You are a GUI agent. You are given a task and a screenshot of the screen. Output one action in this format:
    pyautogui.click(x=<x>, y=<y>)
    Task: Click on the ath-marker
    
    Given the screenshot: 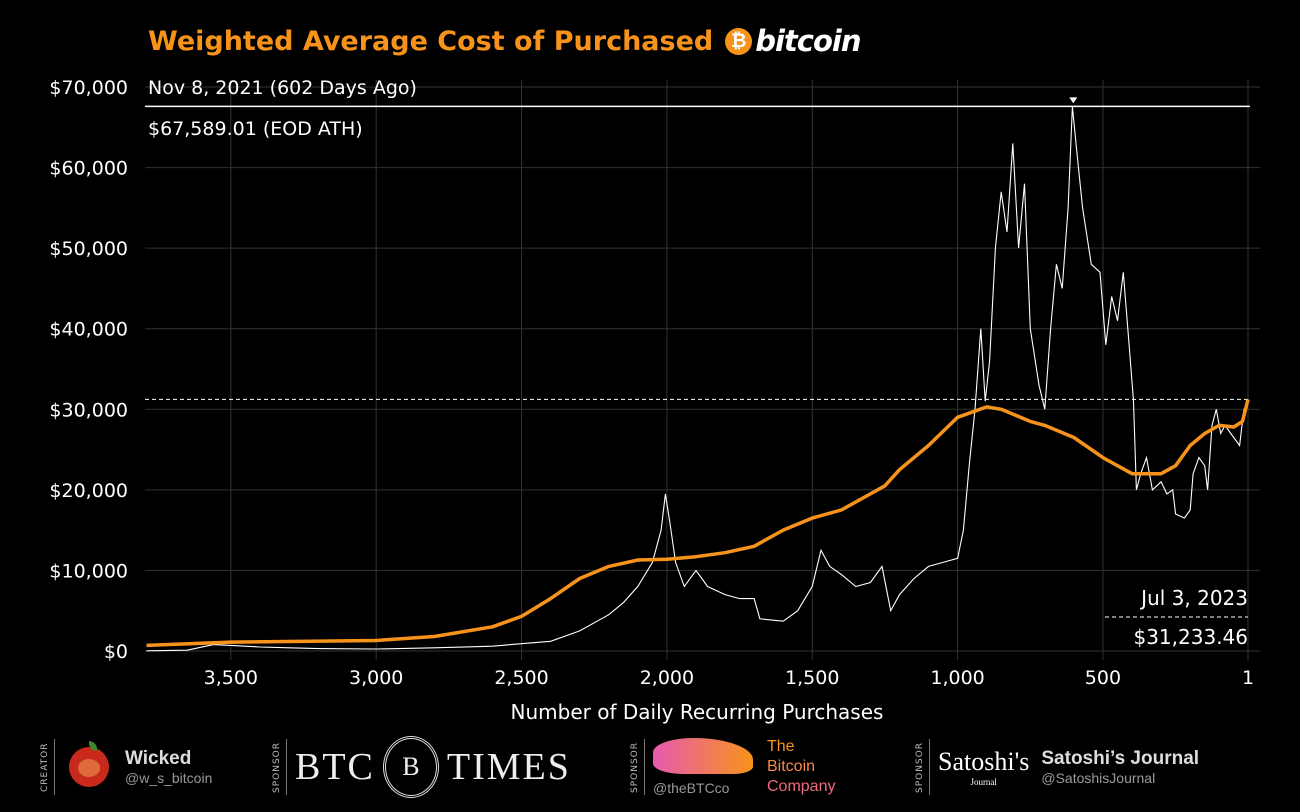 What is the action you would take?
    pyautogui.click(x=1073, y=100)
    